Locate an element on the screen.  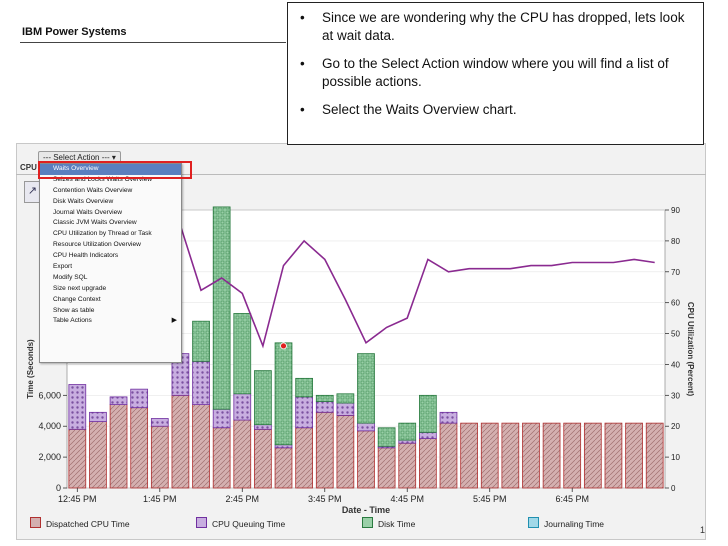
legend-label: Disk Time is located at coordinates (397, 524).